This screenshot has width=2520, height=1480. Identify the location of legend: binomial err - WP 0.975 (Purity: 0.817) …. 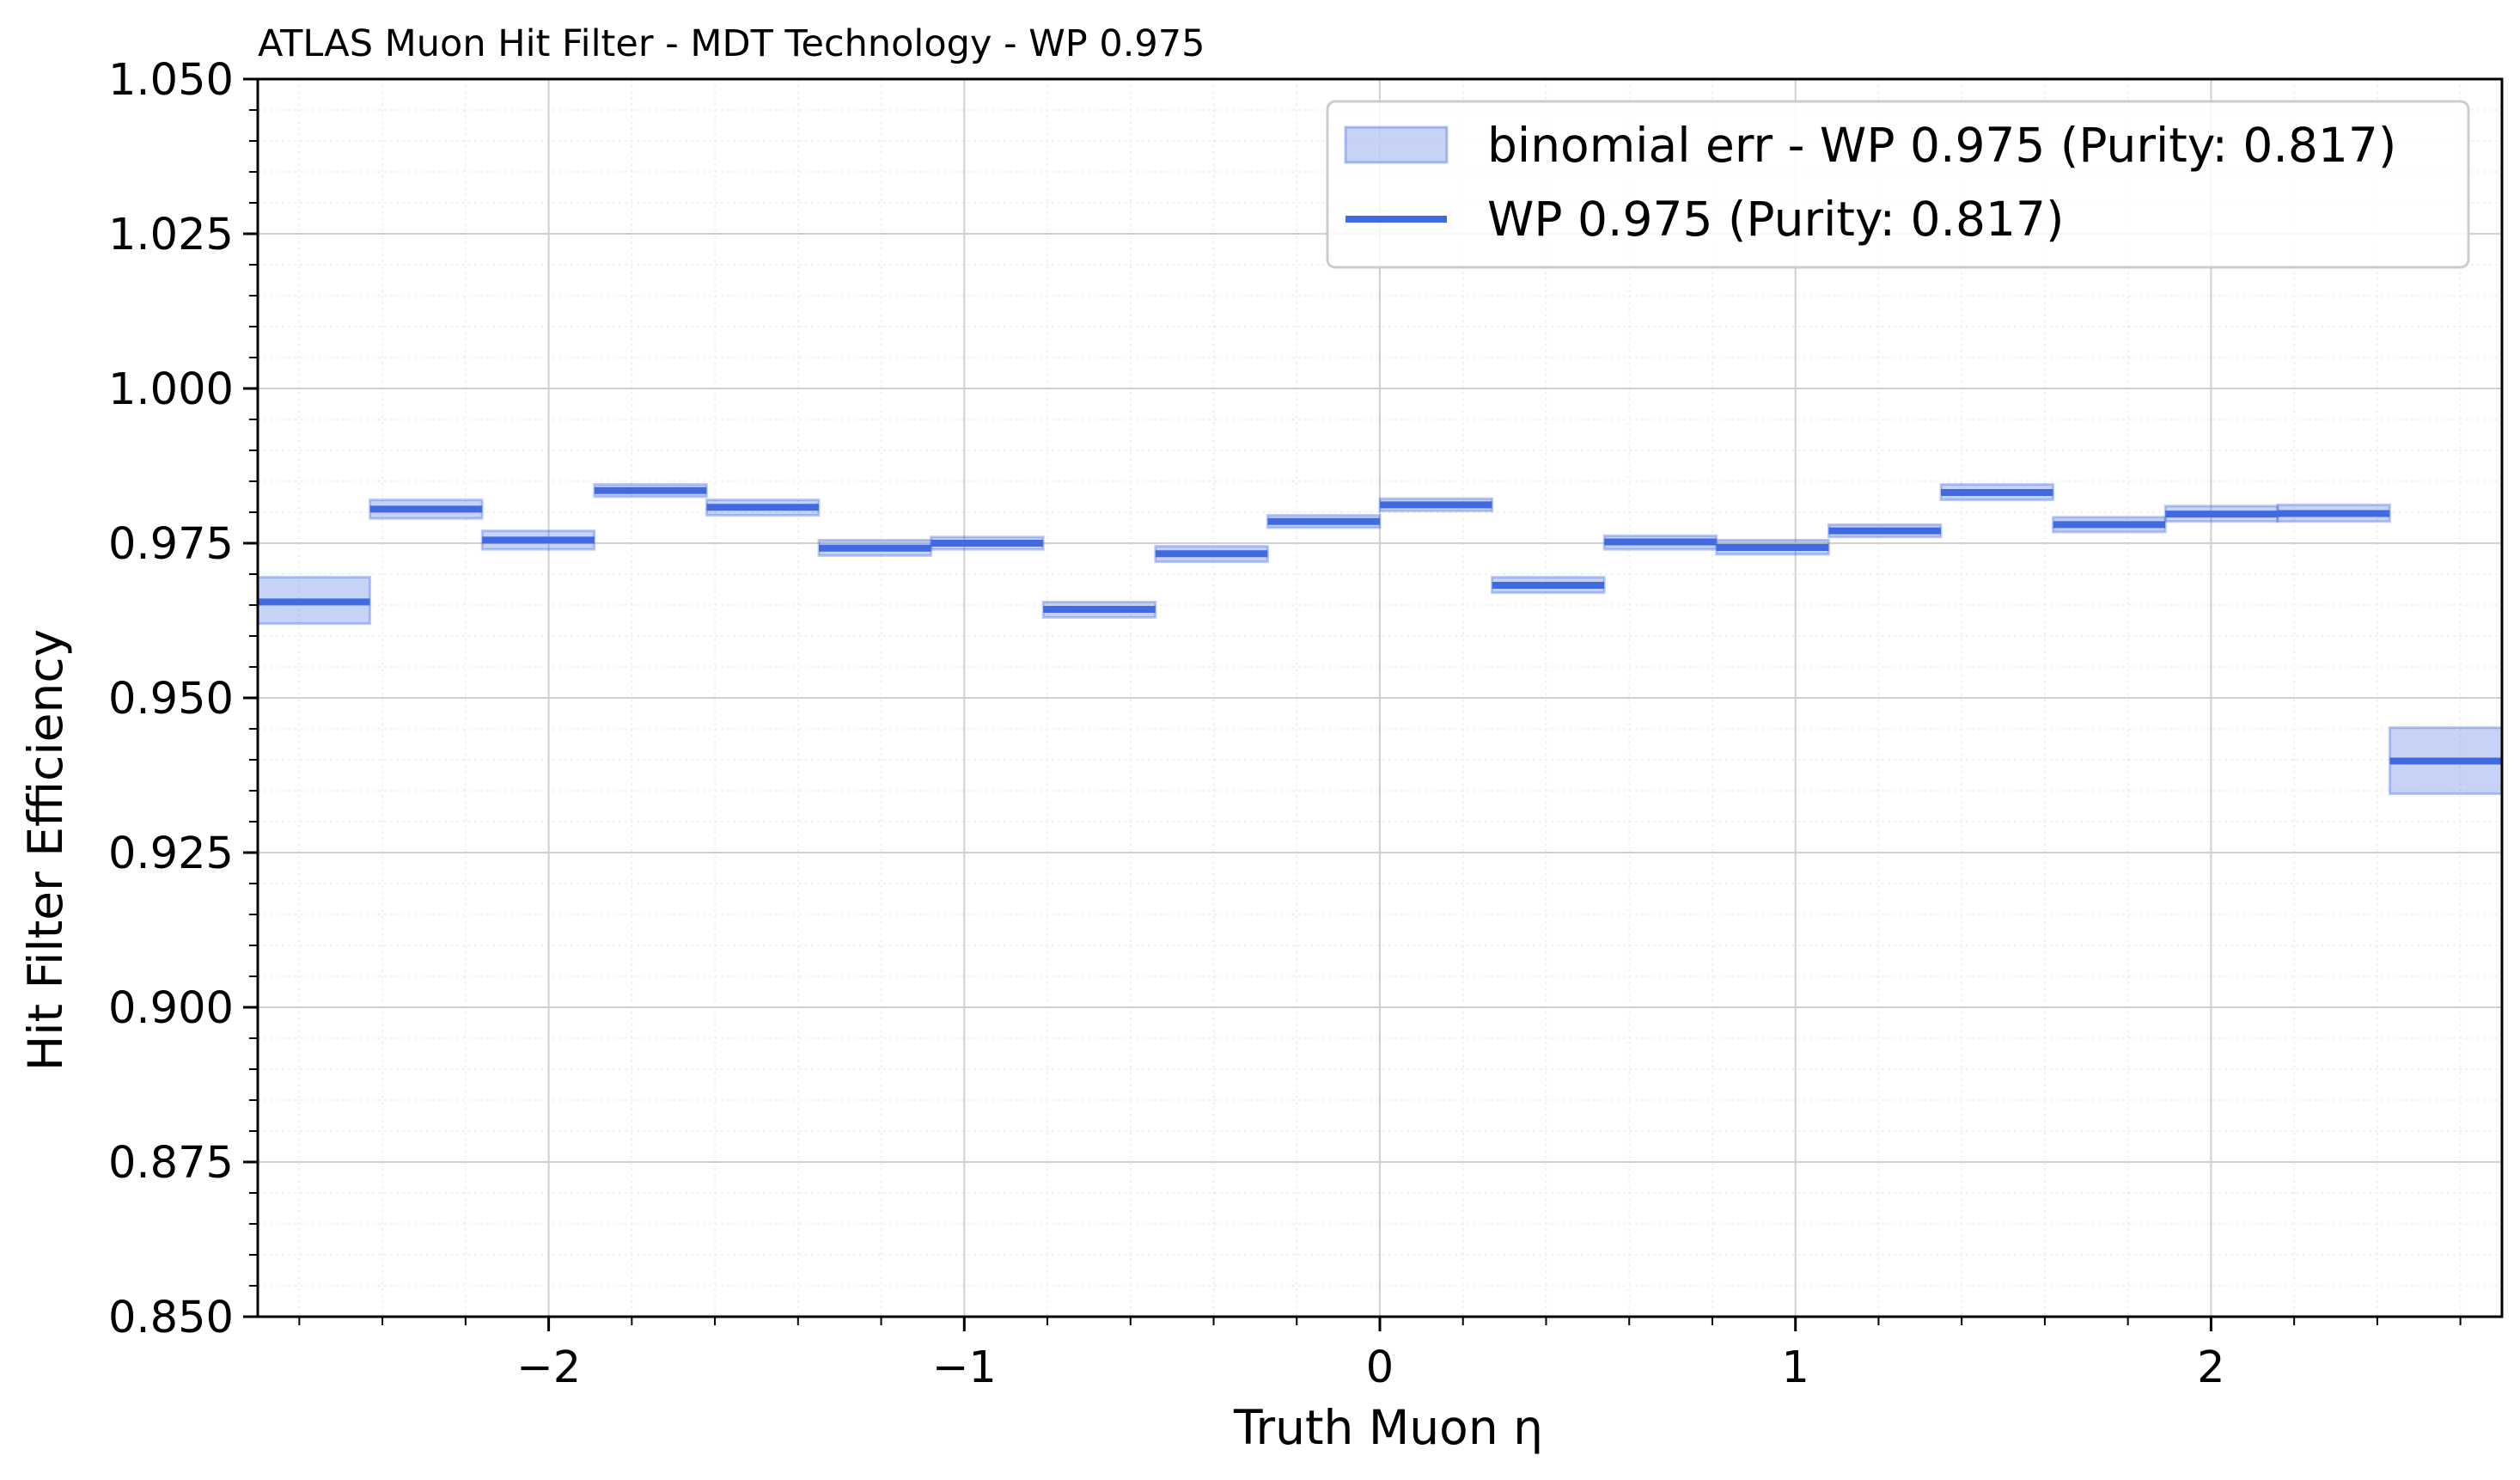
(1898, 184).